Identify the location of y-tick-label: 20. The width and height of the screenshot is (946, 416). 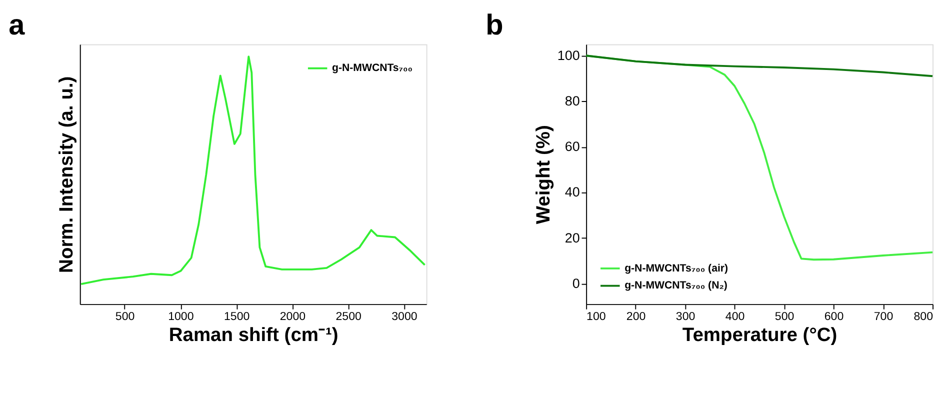
(572, 238).